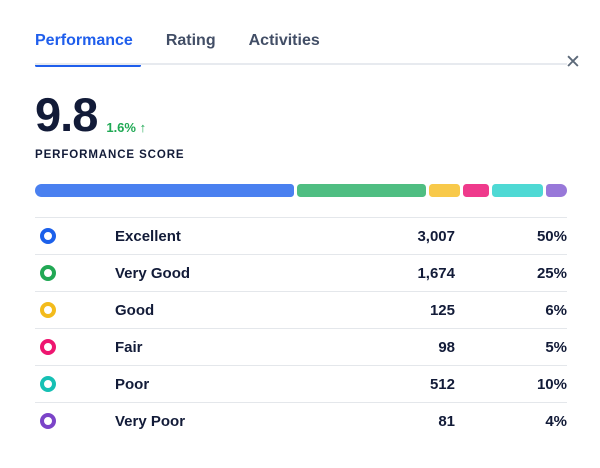 This screenshot has height=468, width=600. Describe the element at coordinates (88, 65) in the screenshot. I see `active-tab-indicator` at that location.